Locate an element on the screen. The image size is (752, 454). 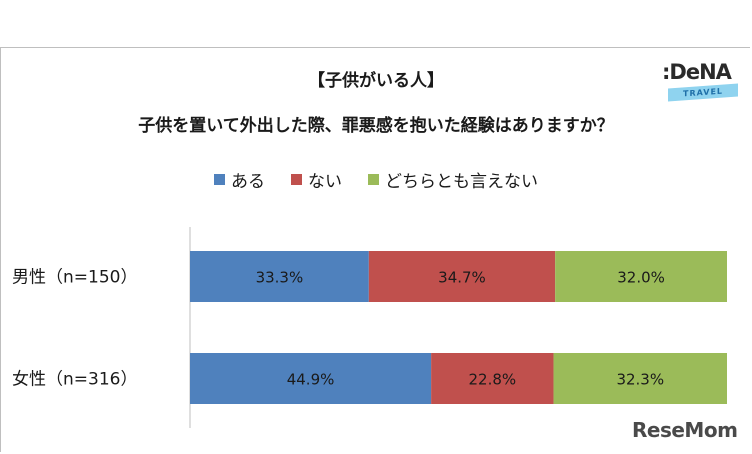
legend-item-0: ある is located at coordinates (239, 179).